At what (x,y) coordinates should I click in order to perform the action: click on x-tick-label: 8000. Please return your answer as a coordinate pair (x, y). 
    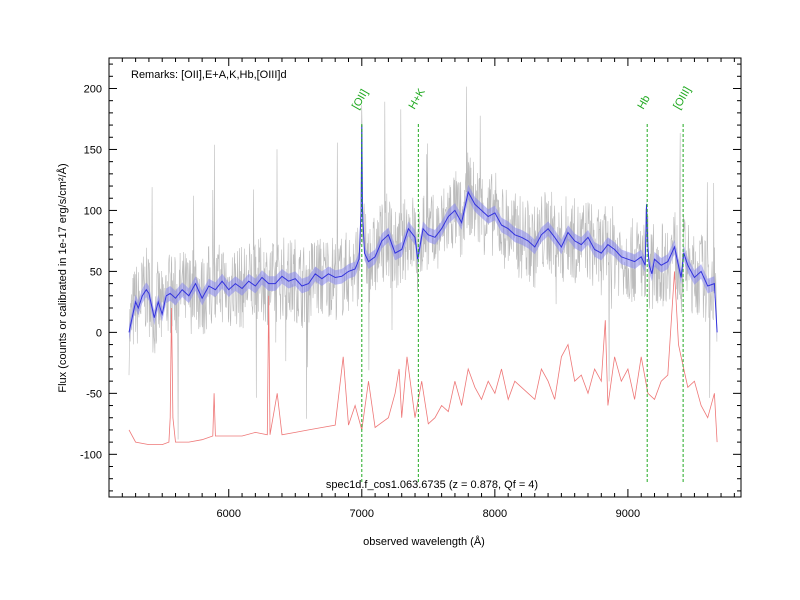
    Looking at the image, I should click on (495, 514).